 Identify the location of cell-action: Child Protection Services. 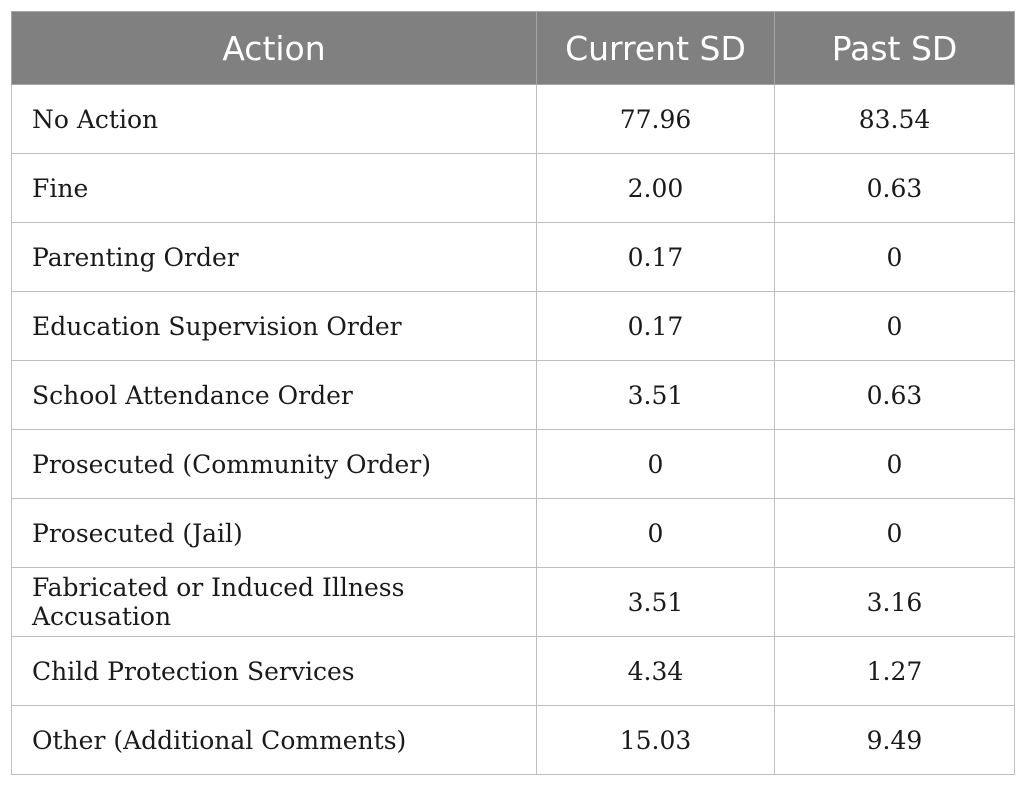
(274, 671).